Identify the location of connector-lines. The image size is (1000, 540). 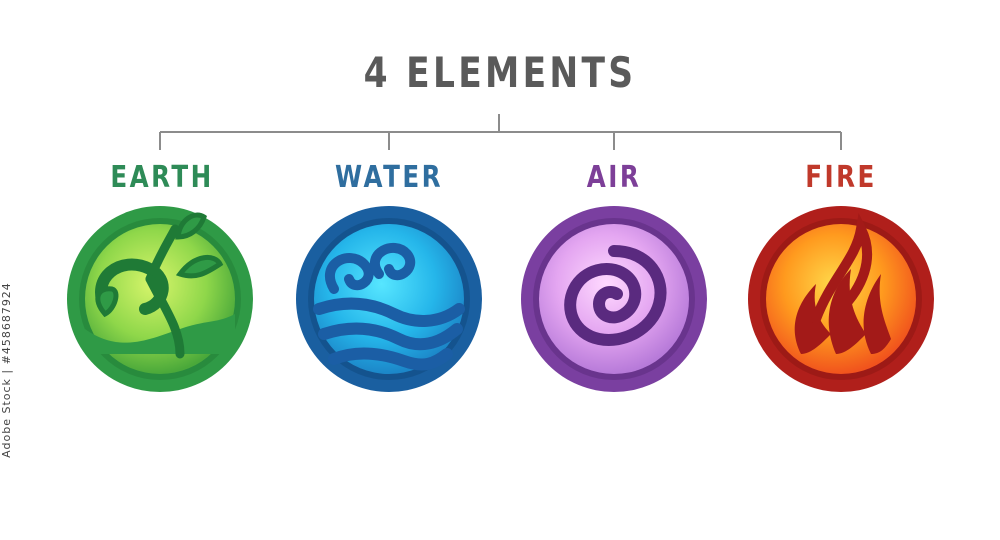
(500, 132).